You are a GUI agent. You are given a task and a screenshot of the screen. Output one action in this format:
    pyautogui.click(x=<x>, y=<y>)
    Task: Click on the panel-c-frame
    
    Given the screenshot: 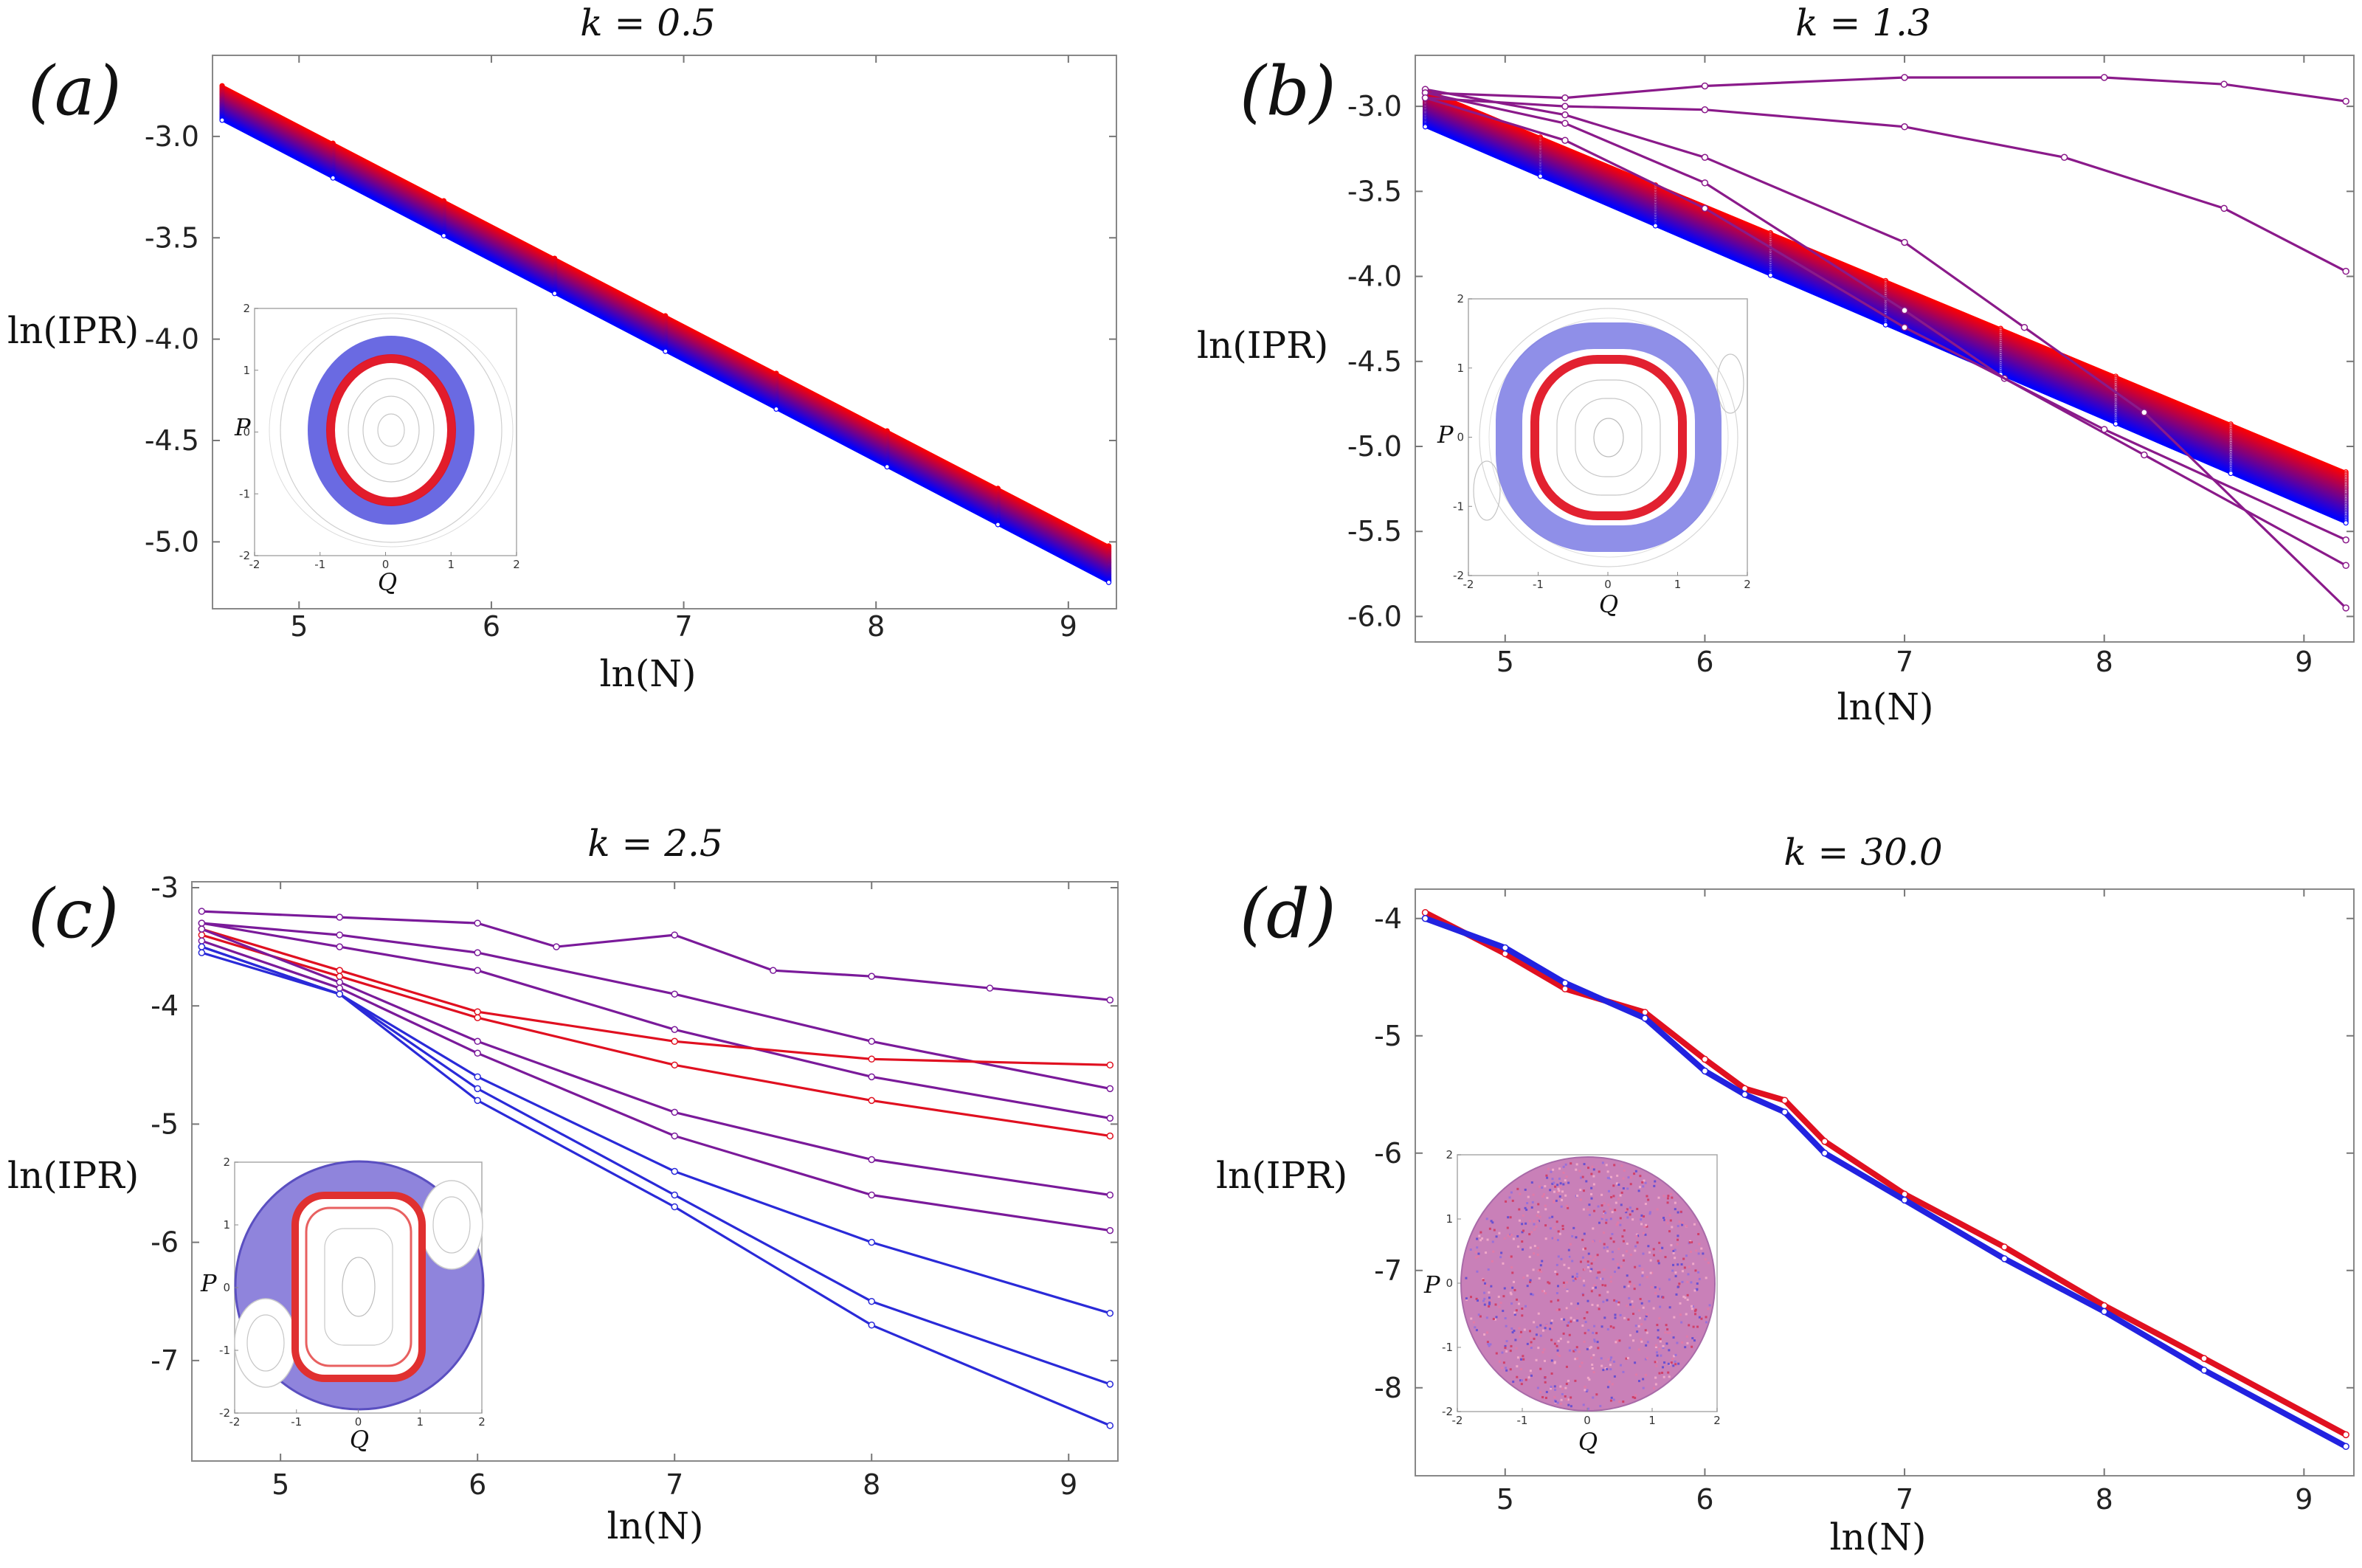 What is the action you would take?
    pyautogui.click(x=655, y=1171)
    